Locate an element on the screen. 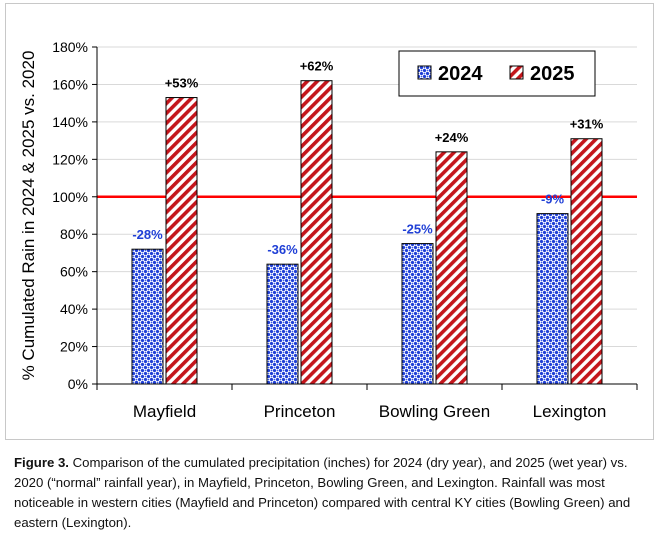 The image size is (664, 537). bar-2024-mayfield is located at coordinates (147, 316).